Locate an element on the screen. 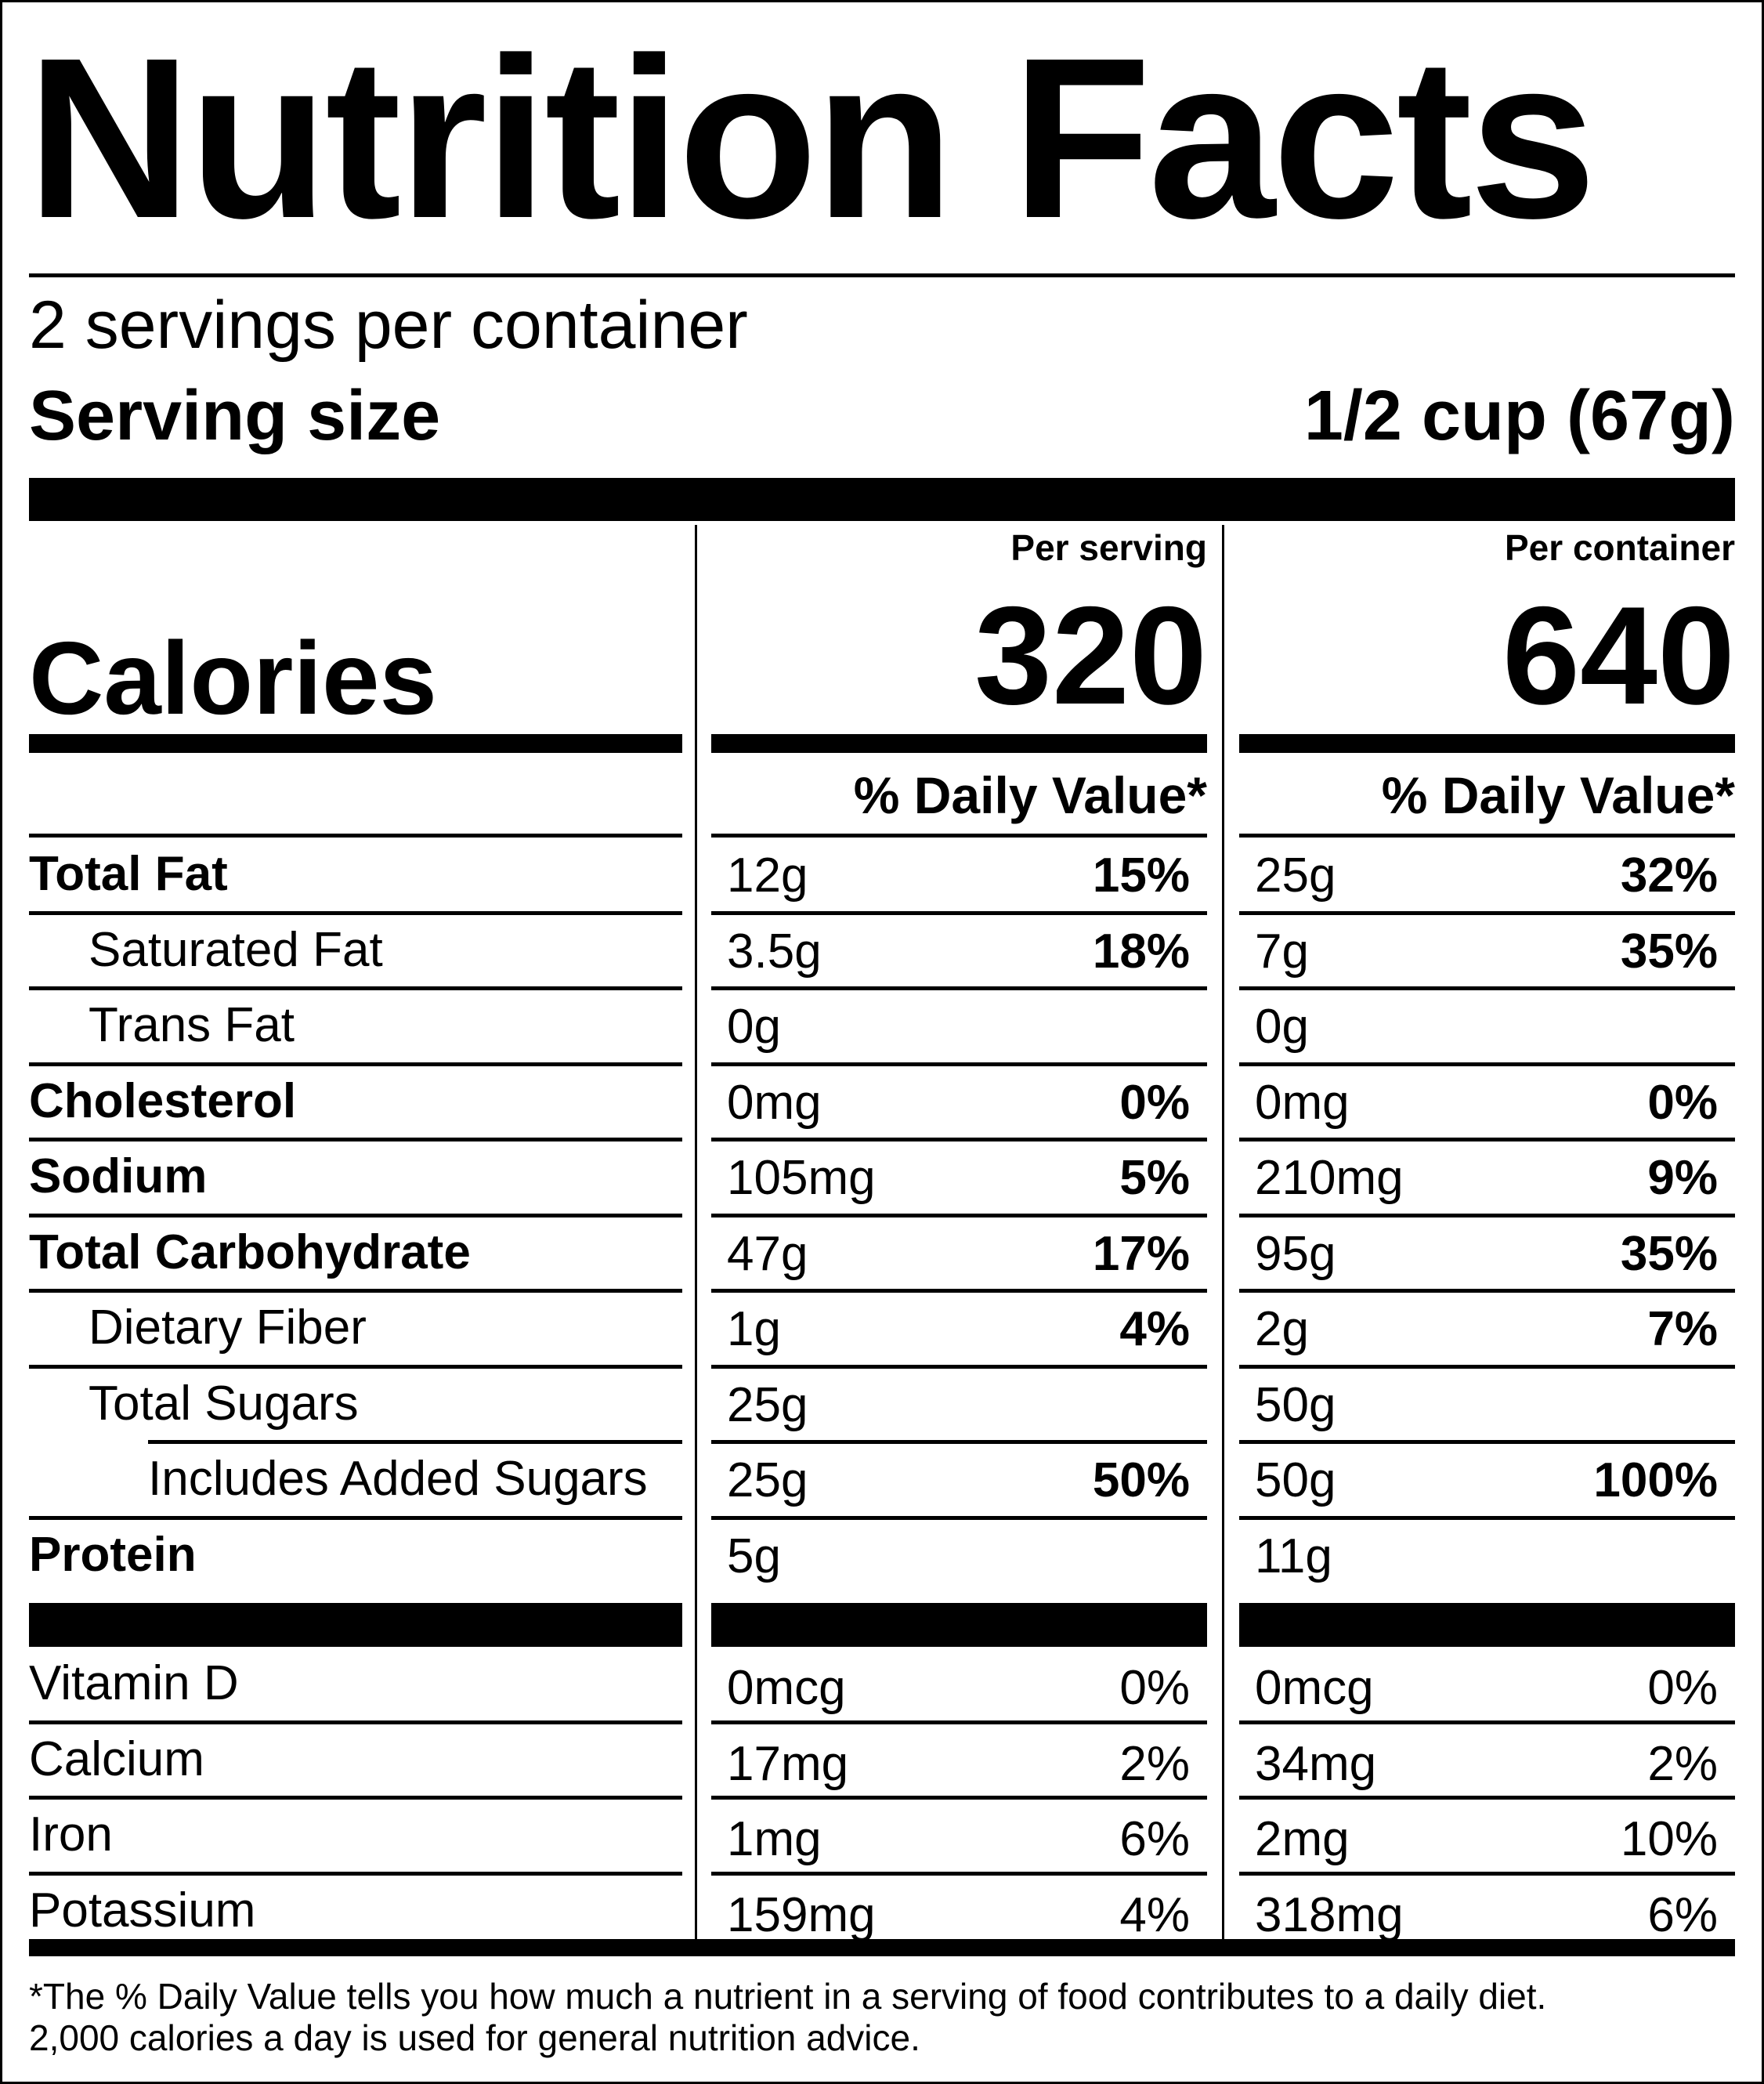 The image size is (1764, 2084). vitamin-amount-container: 0mcg is located at coordinates (1314, 1688).